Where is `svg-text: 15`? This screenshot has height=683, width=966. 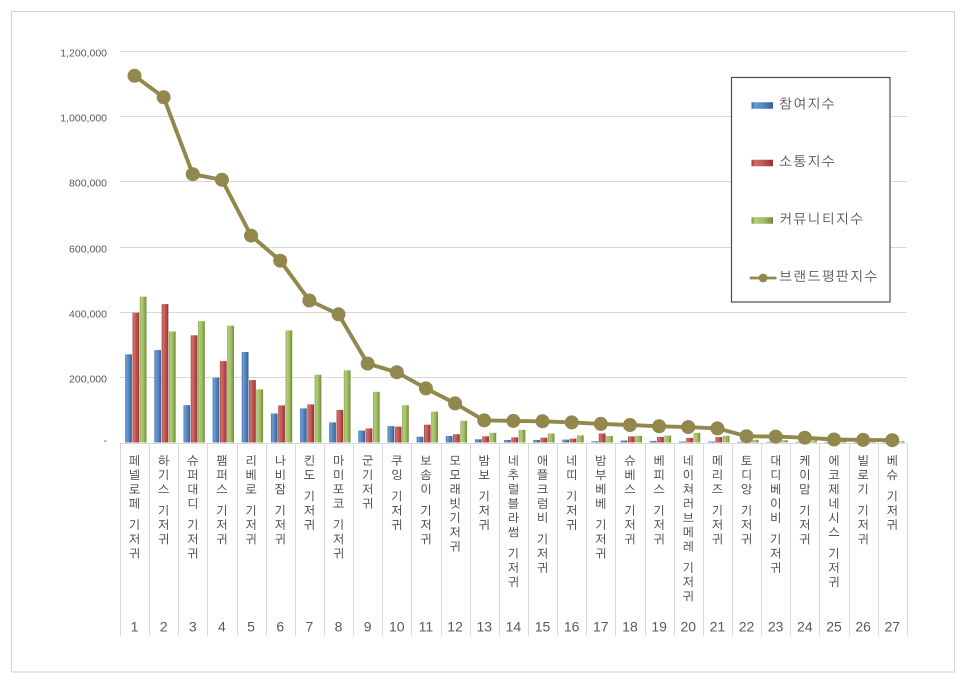
svg-text: 15 is located at coordinates (543, 626).